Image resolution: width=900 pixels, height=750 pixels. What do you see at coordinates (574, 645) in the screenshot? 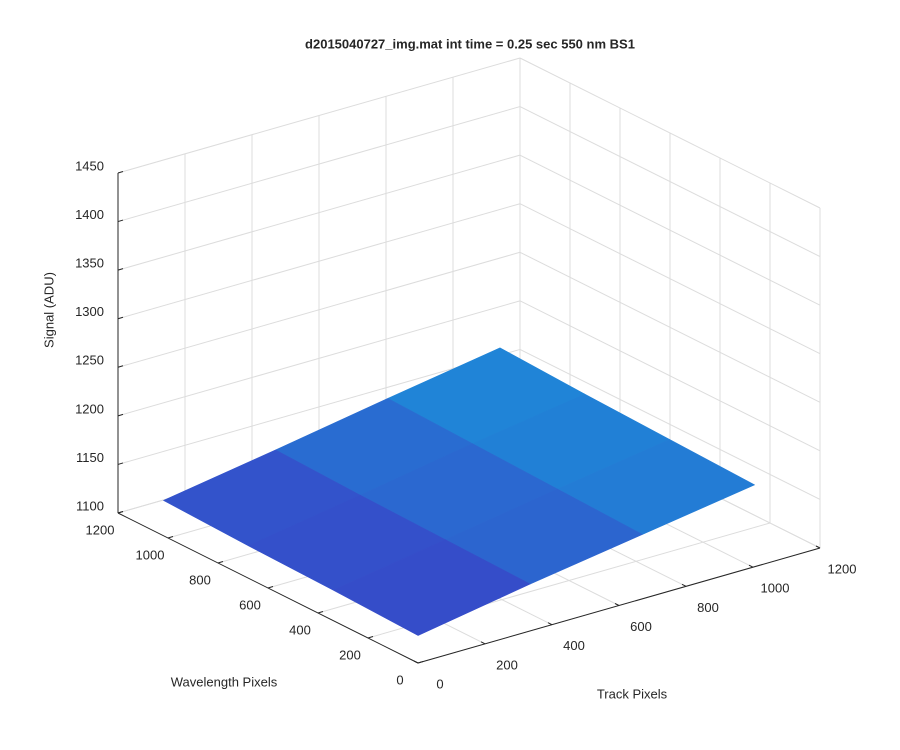
I see `x-tick-label: 400` at bounding box center [574, 645].